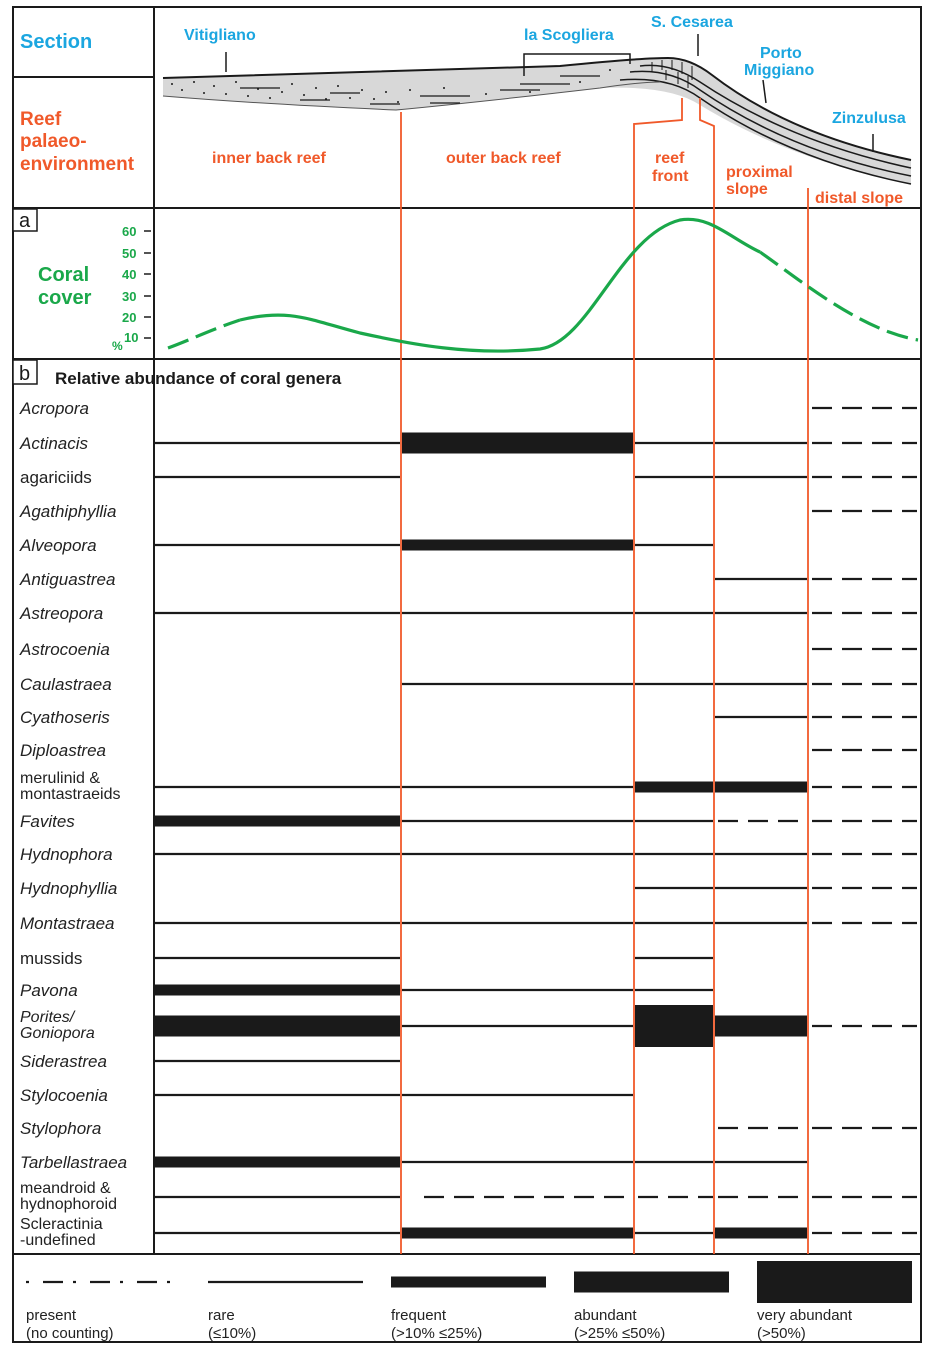  Describe the element at coordinates (58, 1240) in the screenshot. I see `genus-name-line: -undefined` at that location.